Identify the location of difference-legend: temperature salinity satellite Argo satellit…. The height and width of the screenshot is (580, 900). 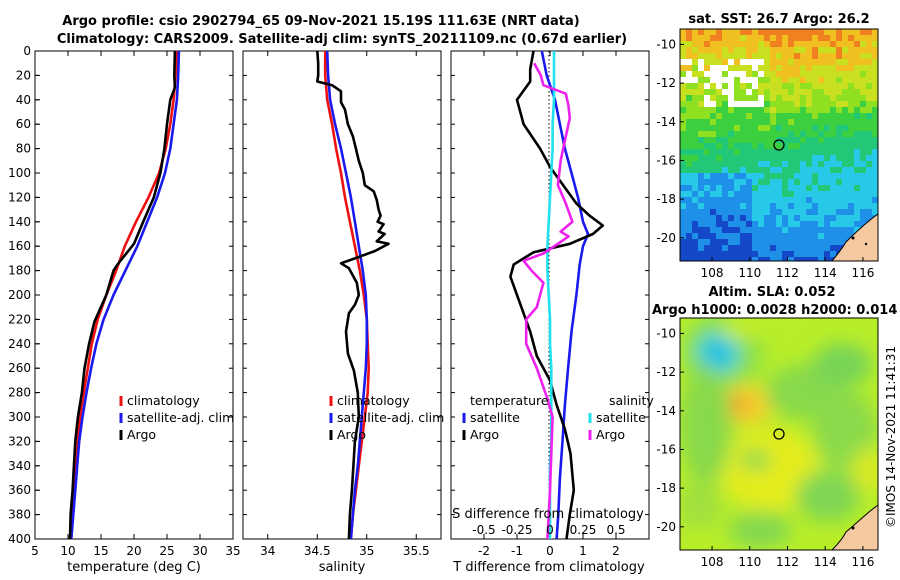
(558, 417).